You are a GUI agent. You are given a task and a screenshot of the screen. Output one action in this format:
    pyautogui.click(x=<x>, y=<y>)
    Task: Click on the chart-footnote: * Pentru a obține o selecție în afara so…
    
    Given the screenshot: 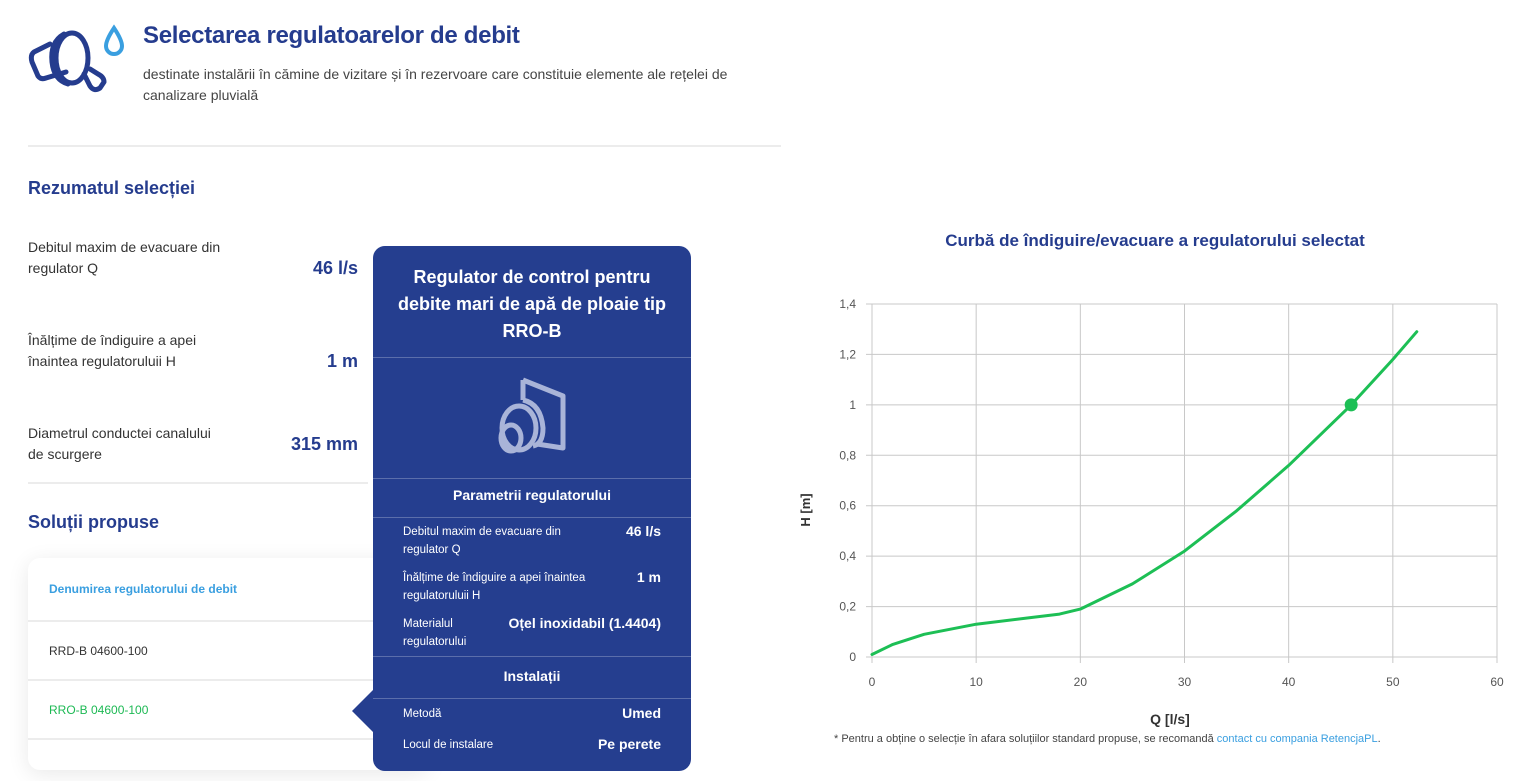 What is the action you would take?
    pyautogui.click(x=1107, y=739)
    